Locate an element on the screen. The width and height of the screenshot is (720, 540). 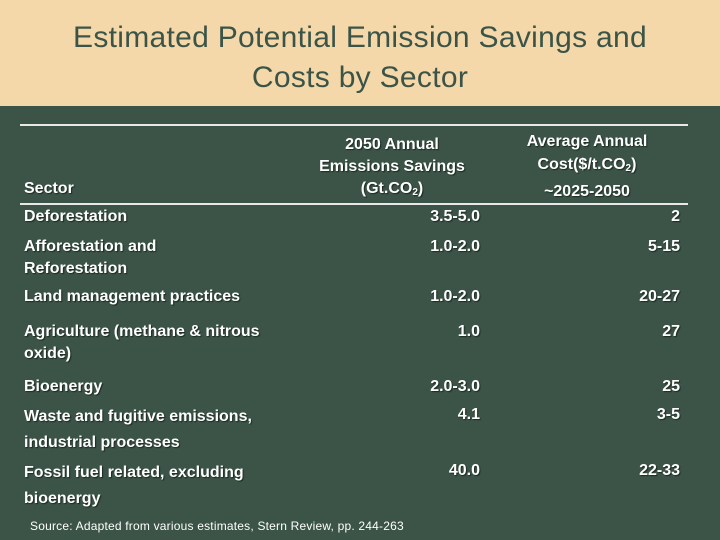
row-5-cost: 25 is located at coordinates (671, 386).